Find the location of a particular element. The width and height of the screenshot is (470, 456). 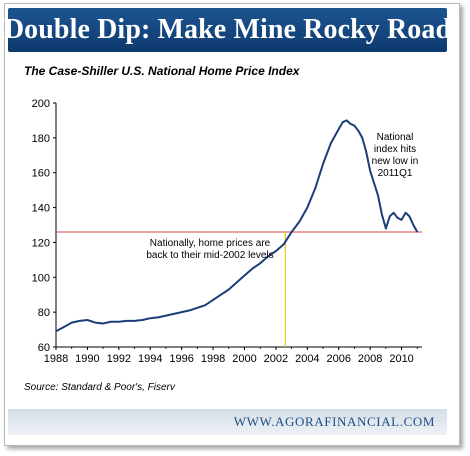

annotation-new-low: index hits is located at coordinates (395, 149).